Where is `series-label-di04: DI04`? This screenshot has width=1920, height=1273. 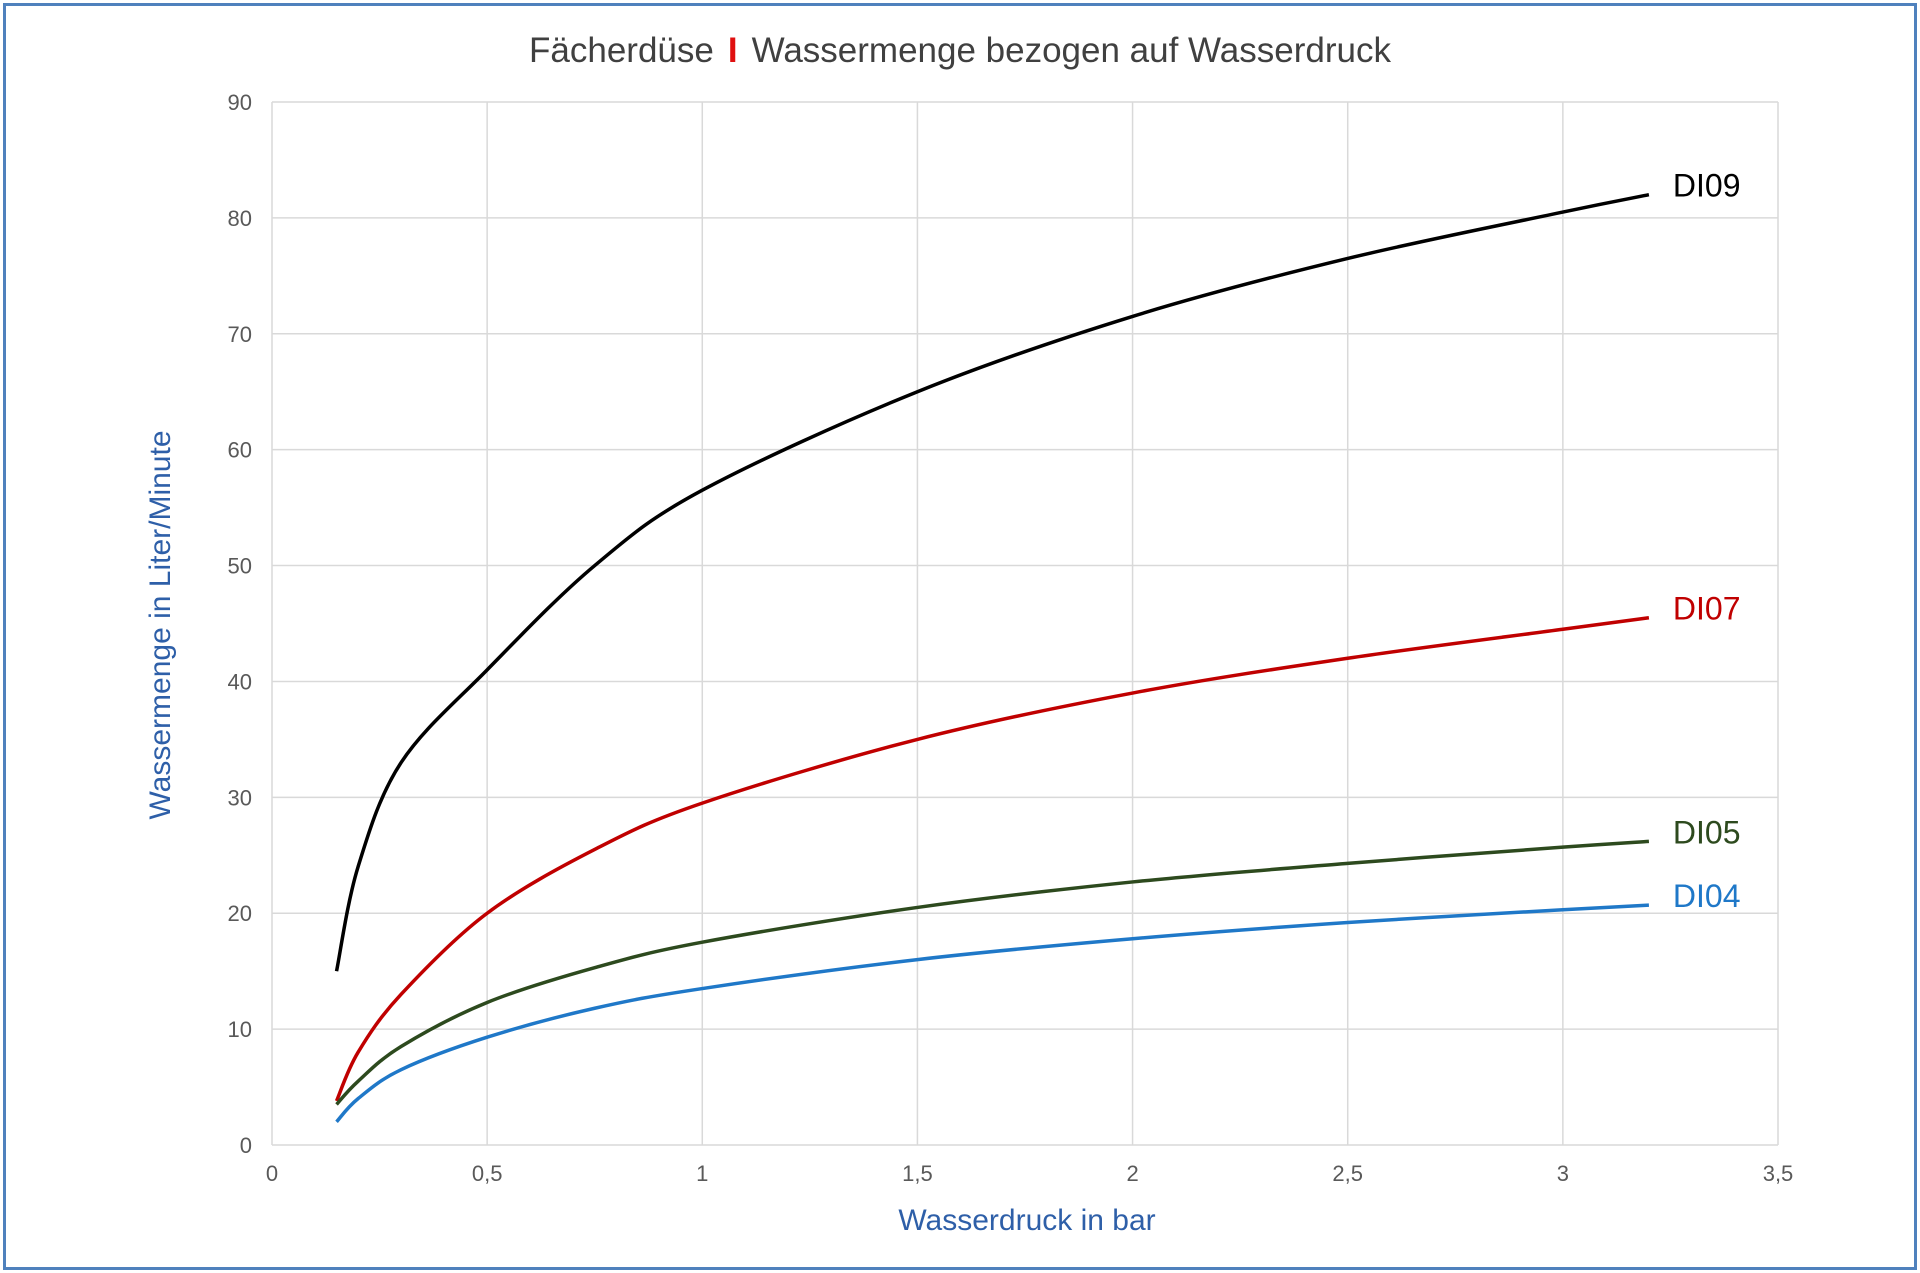
series-label-di04: DI04 is located at coordinates (1707, 896).